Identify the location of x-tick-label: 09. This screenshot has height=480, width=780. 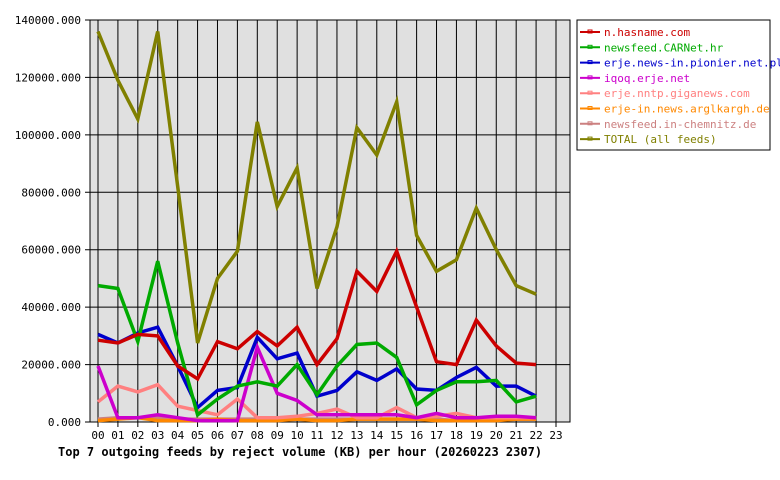
(277, 435).